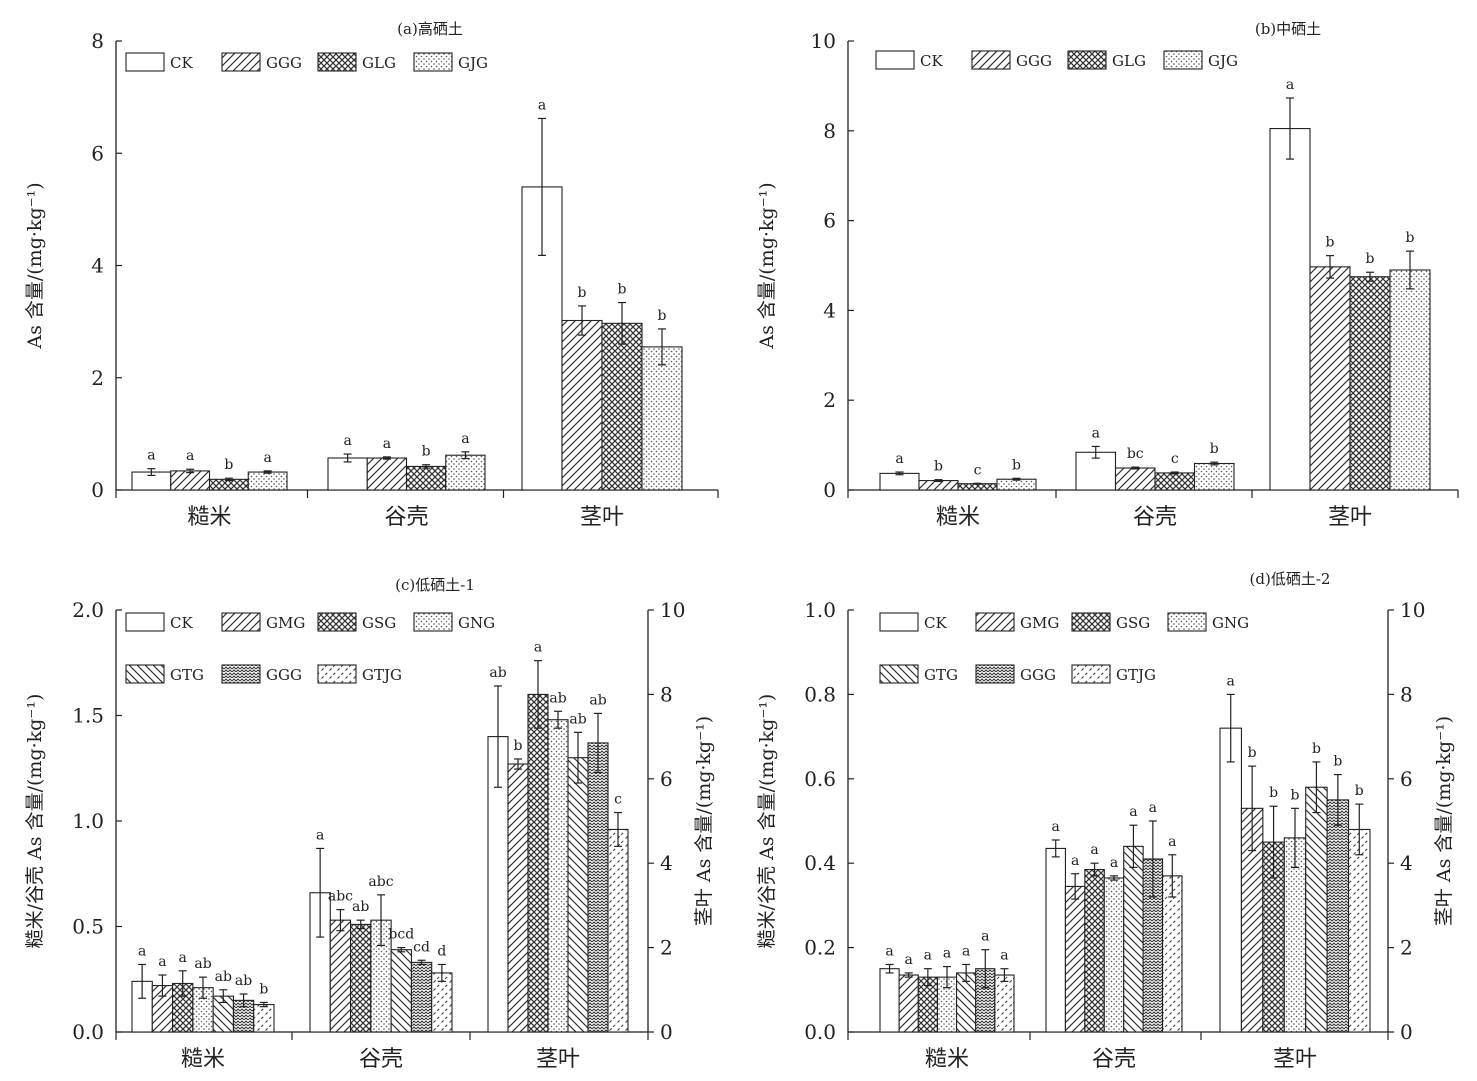 The image size is (1477, 1081). I want to click on y2-tick-label: 10, so click(1412, 610).